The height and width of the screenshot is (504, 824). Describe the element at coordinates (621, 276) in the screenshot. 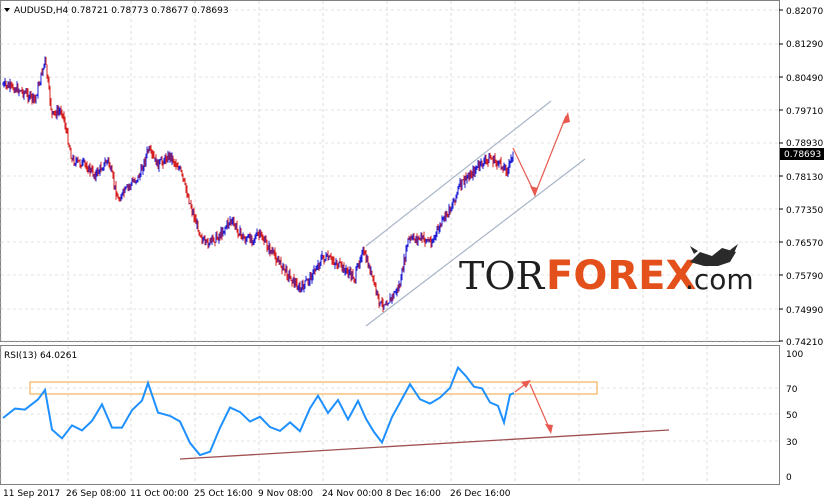

I see `logo-forex-text: FOREX` at that location.